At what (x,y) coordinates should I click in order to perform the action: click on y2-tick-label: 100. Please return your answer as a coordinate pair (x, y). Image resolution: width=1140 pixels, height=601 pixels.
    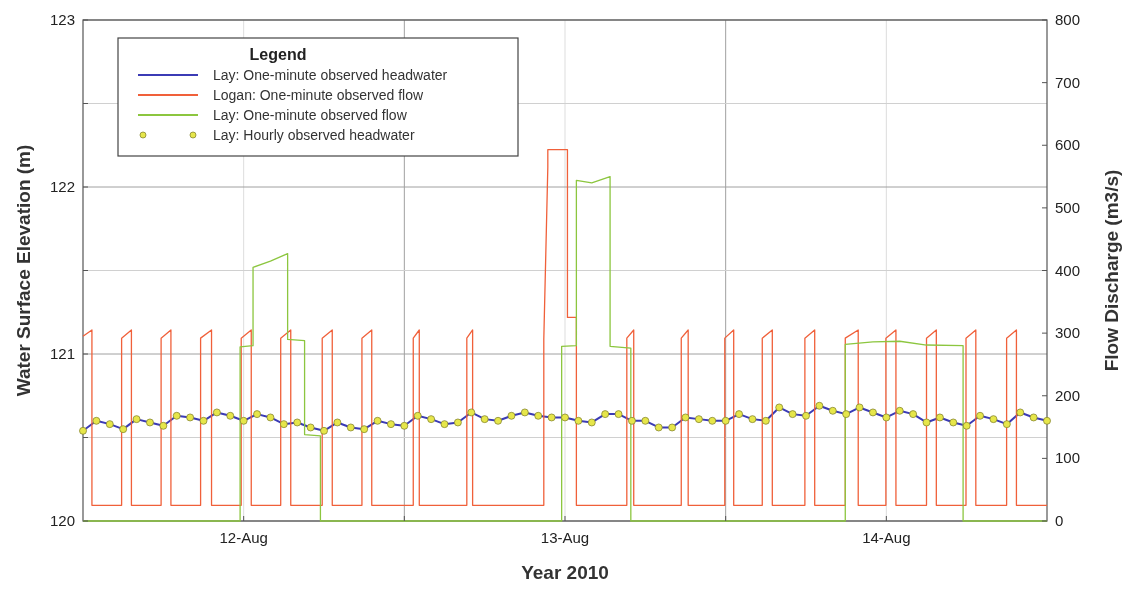
    Looking at the image, I should click on (1068, 458).